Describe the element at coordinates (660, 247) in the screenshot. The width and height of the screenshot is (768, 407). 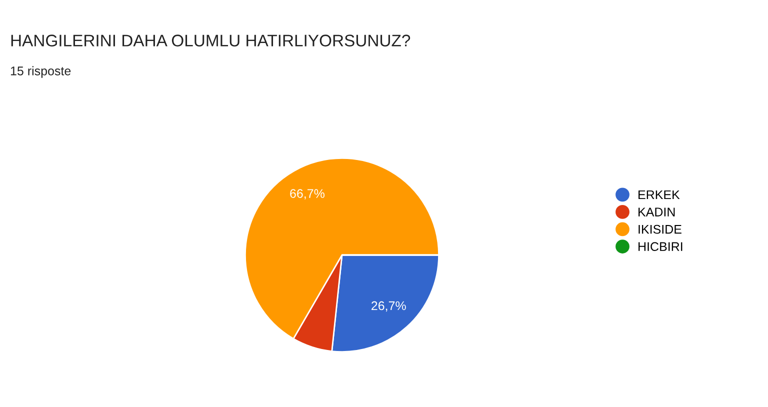
I see `legend-label: HICBIRI` at that location.